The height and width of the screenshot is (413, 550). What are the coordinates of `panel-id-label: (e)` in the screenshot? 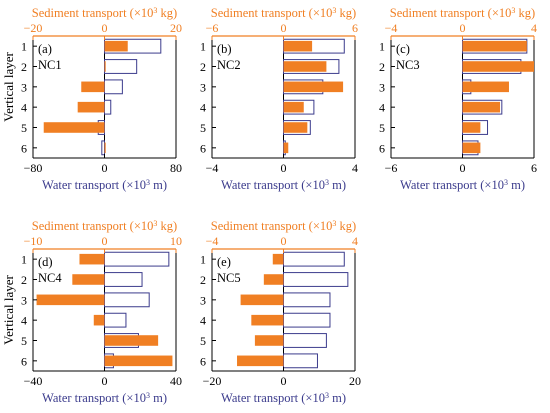 It's located at (224, 262).